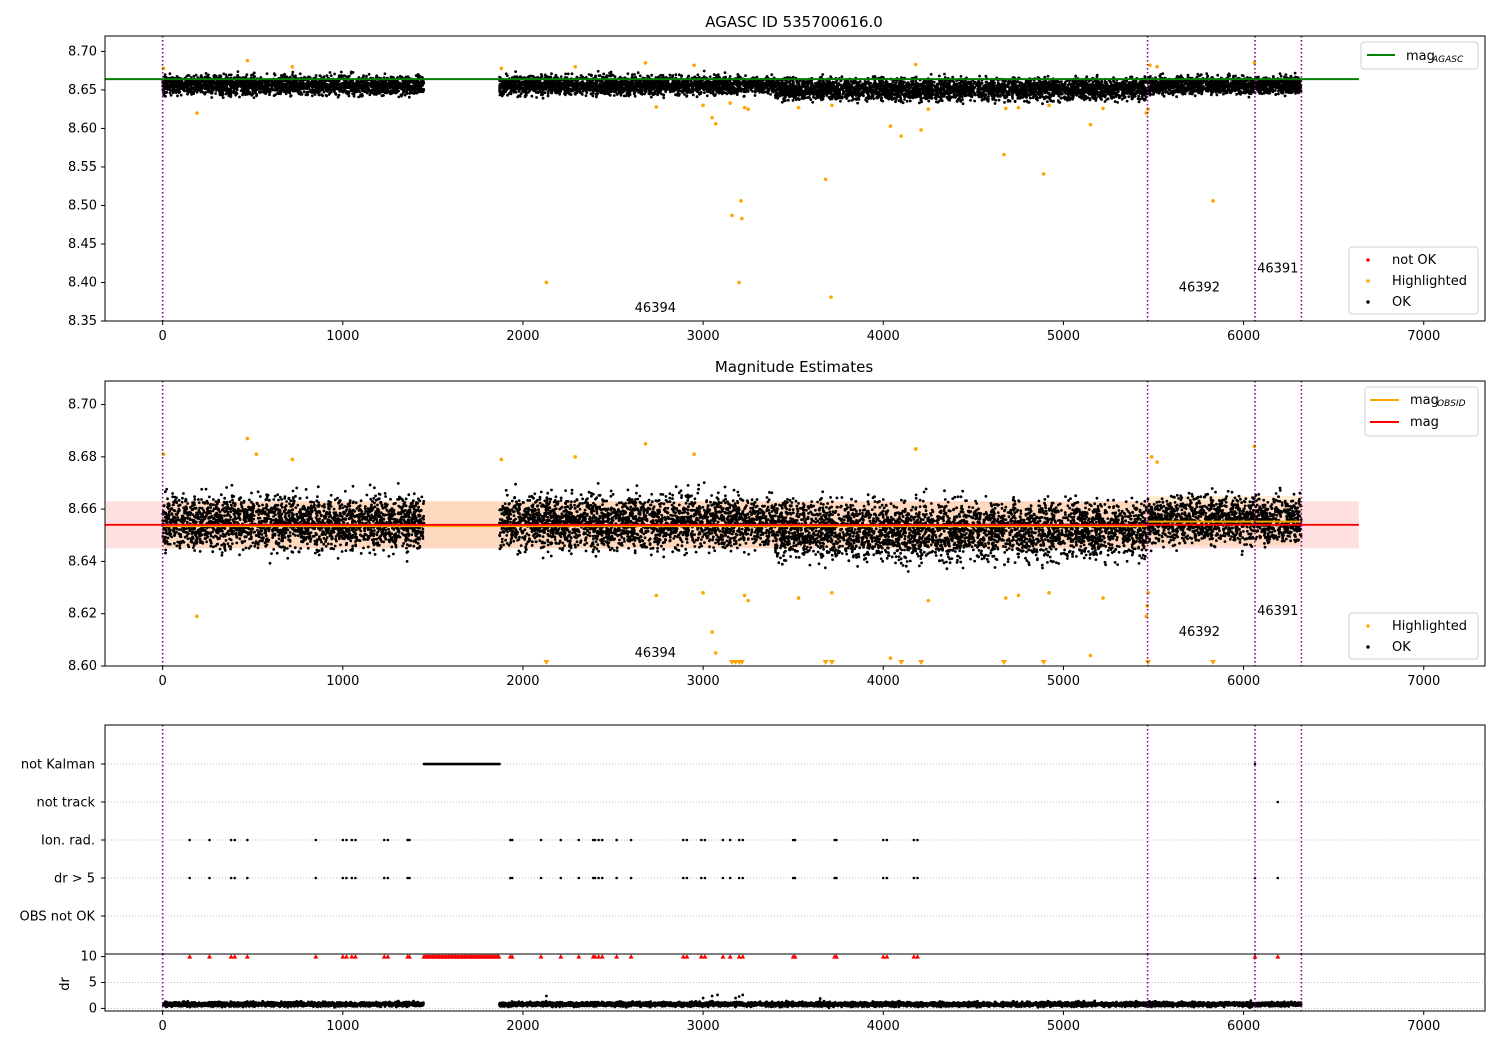 Image resolution: width=1500 pixels, height=1050 pixels. Describe the element at coordinates (794, 22) in the screenshot. I see `agasc-panel-title: AGASC ID 535700616.0` at that location.